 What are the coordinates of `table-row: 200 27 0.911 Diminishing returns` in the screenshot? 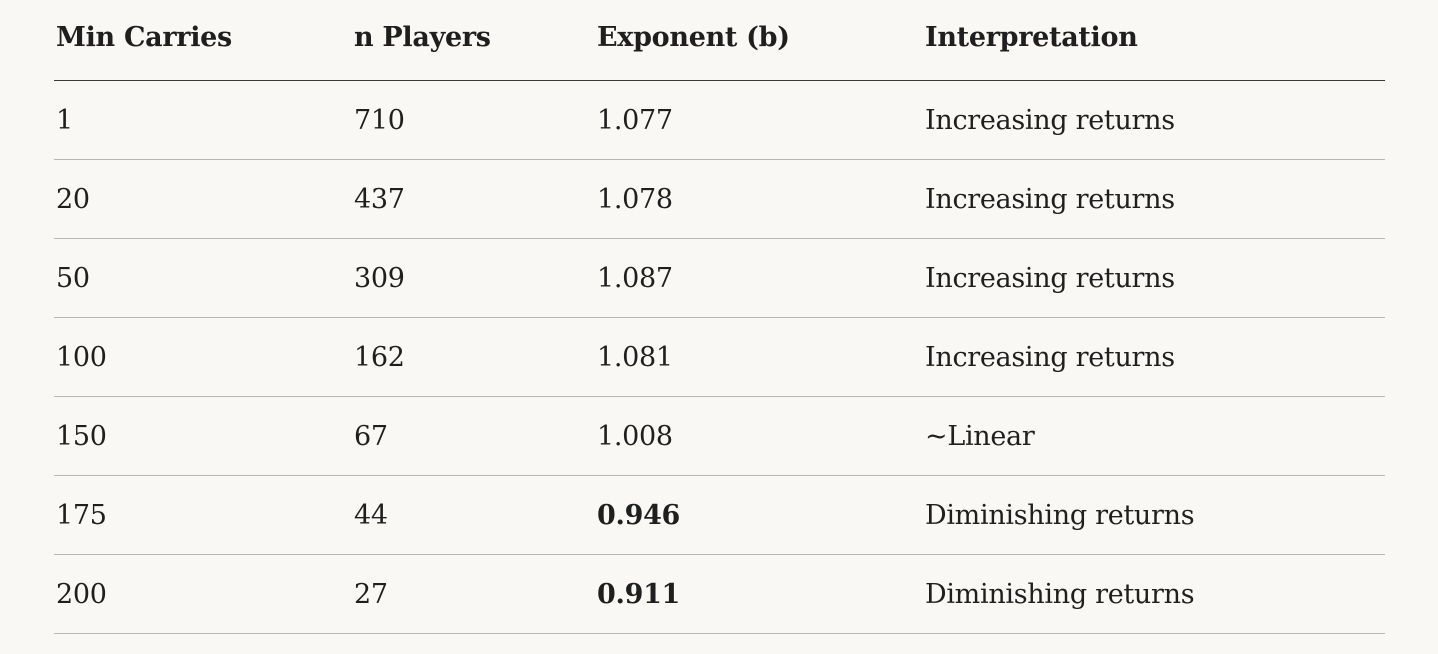 It's located at (719, 594).